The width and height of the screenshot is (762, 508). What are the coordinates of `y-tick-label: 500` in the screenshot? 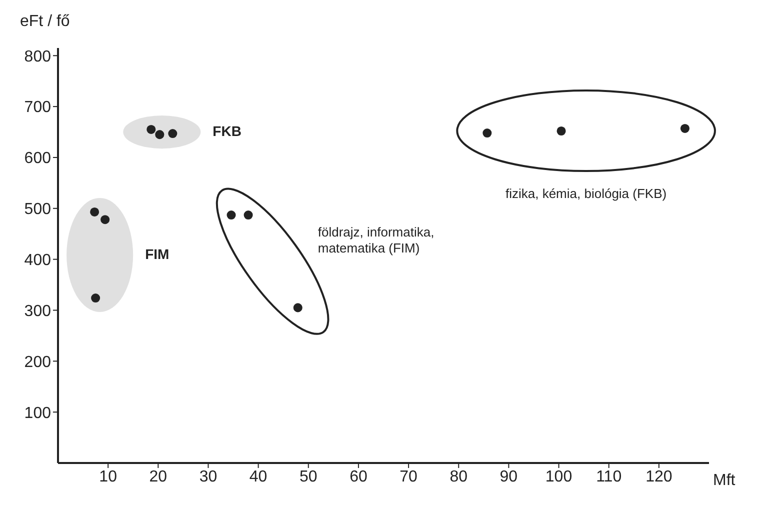 It's located at (38, 209).